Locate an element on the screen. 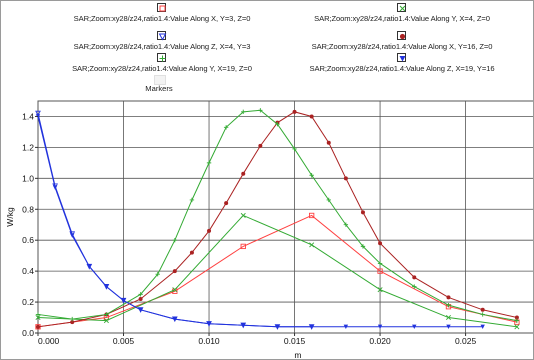  y-tick-label: 0.8 is located at coordinates (28, 209).